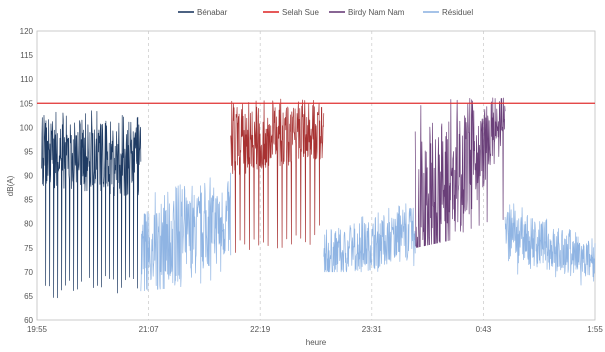 The width and height of the screenshot is (605, 352). What do you see at coordinates (26, 79) in the screenshot?
I see `y-tick-label: 110` at bounding box center [26, 79].